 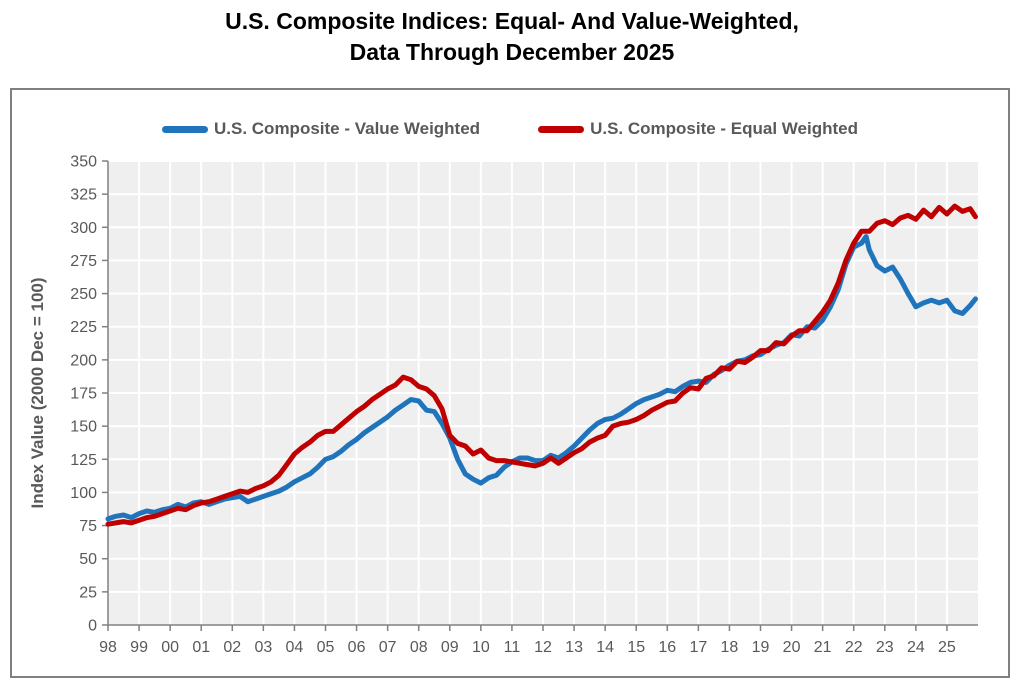 I want to click on y-axis-title: Index Value (2000 Dec = 100), so click(x=37, y=393).